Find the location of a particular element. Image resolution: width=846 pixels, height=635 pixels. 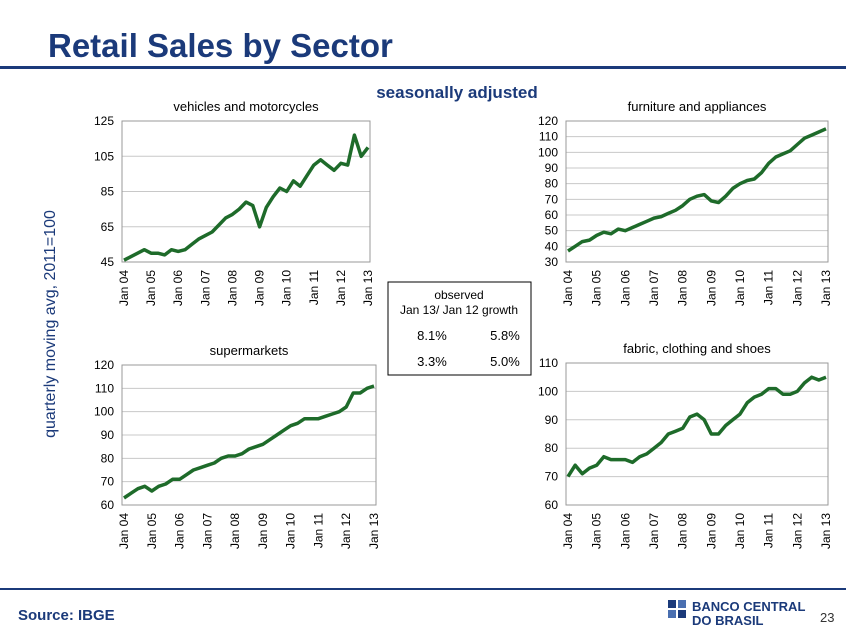

chart-title: supermarkets is located at coordinates (249, 350).